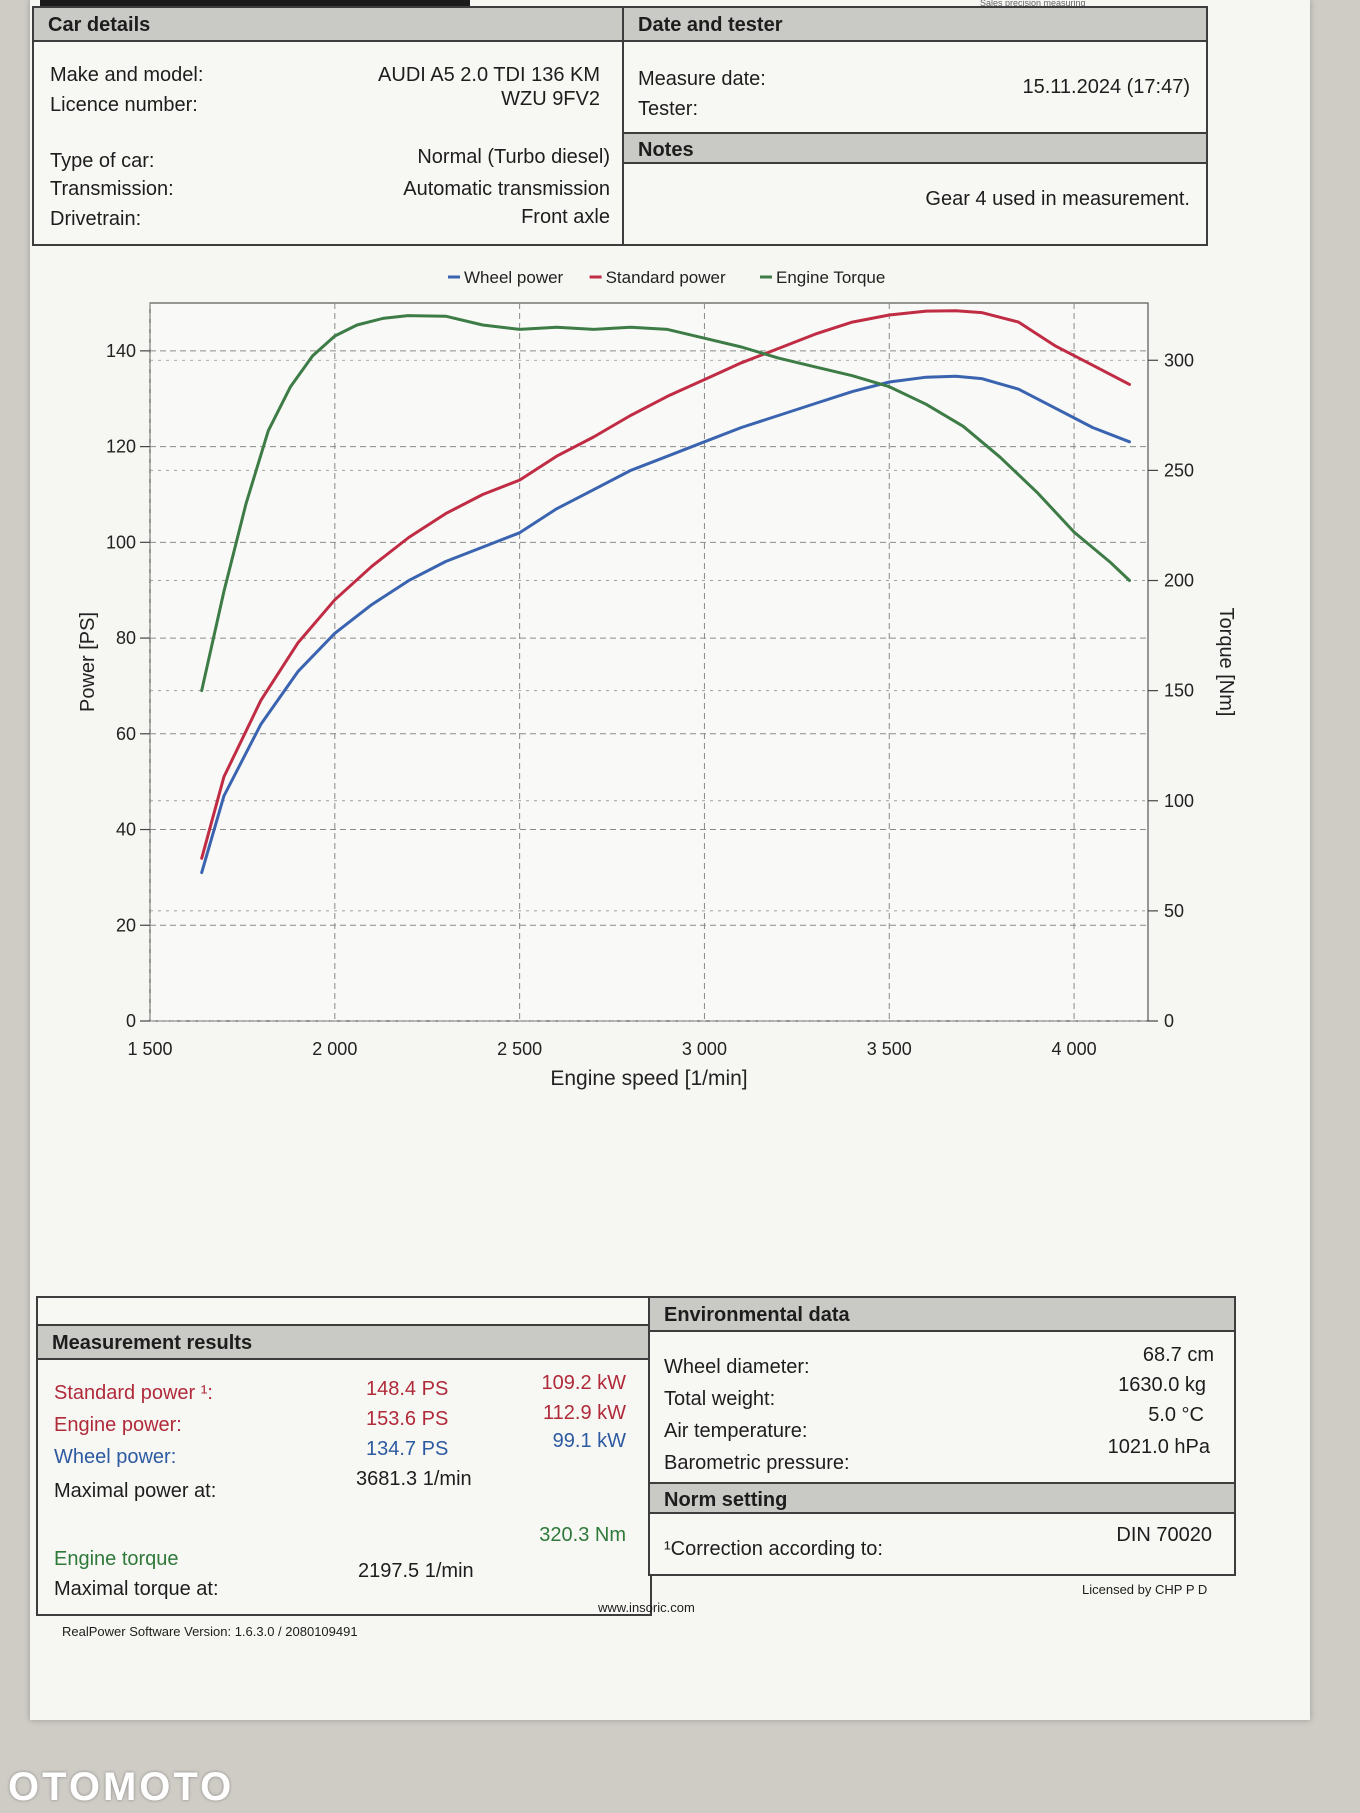  I want to click on wheel-power-label: Wheel power:, so click(115, 1457).